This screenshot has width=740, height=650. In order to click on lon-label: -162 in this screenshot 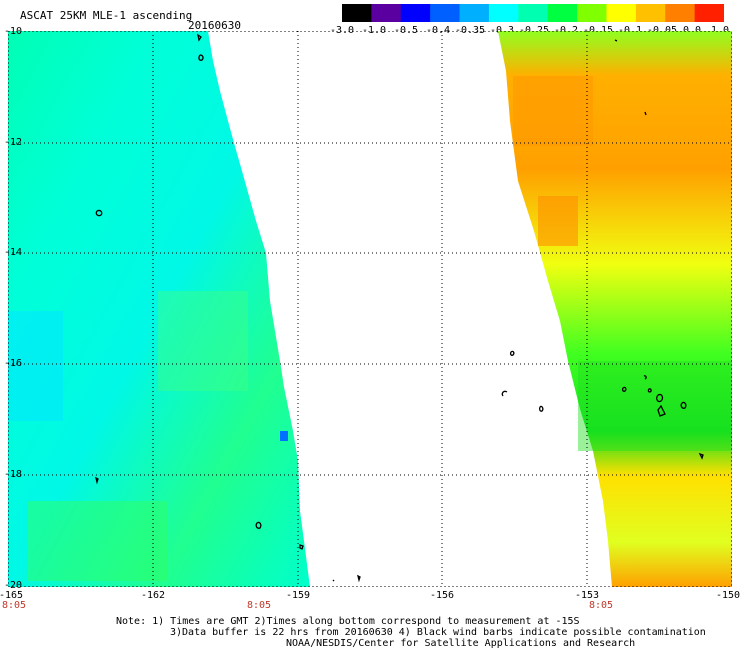, I will do `click(153, 595)`.